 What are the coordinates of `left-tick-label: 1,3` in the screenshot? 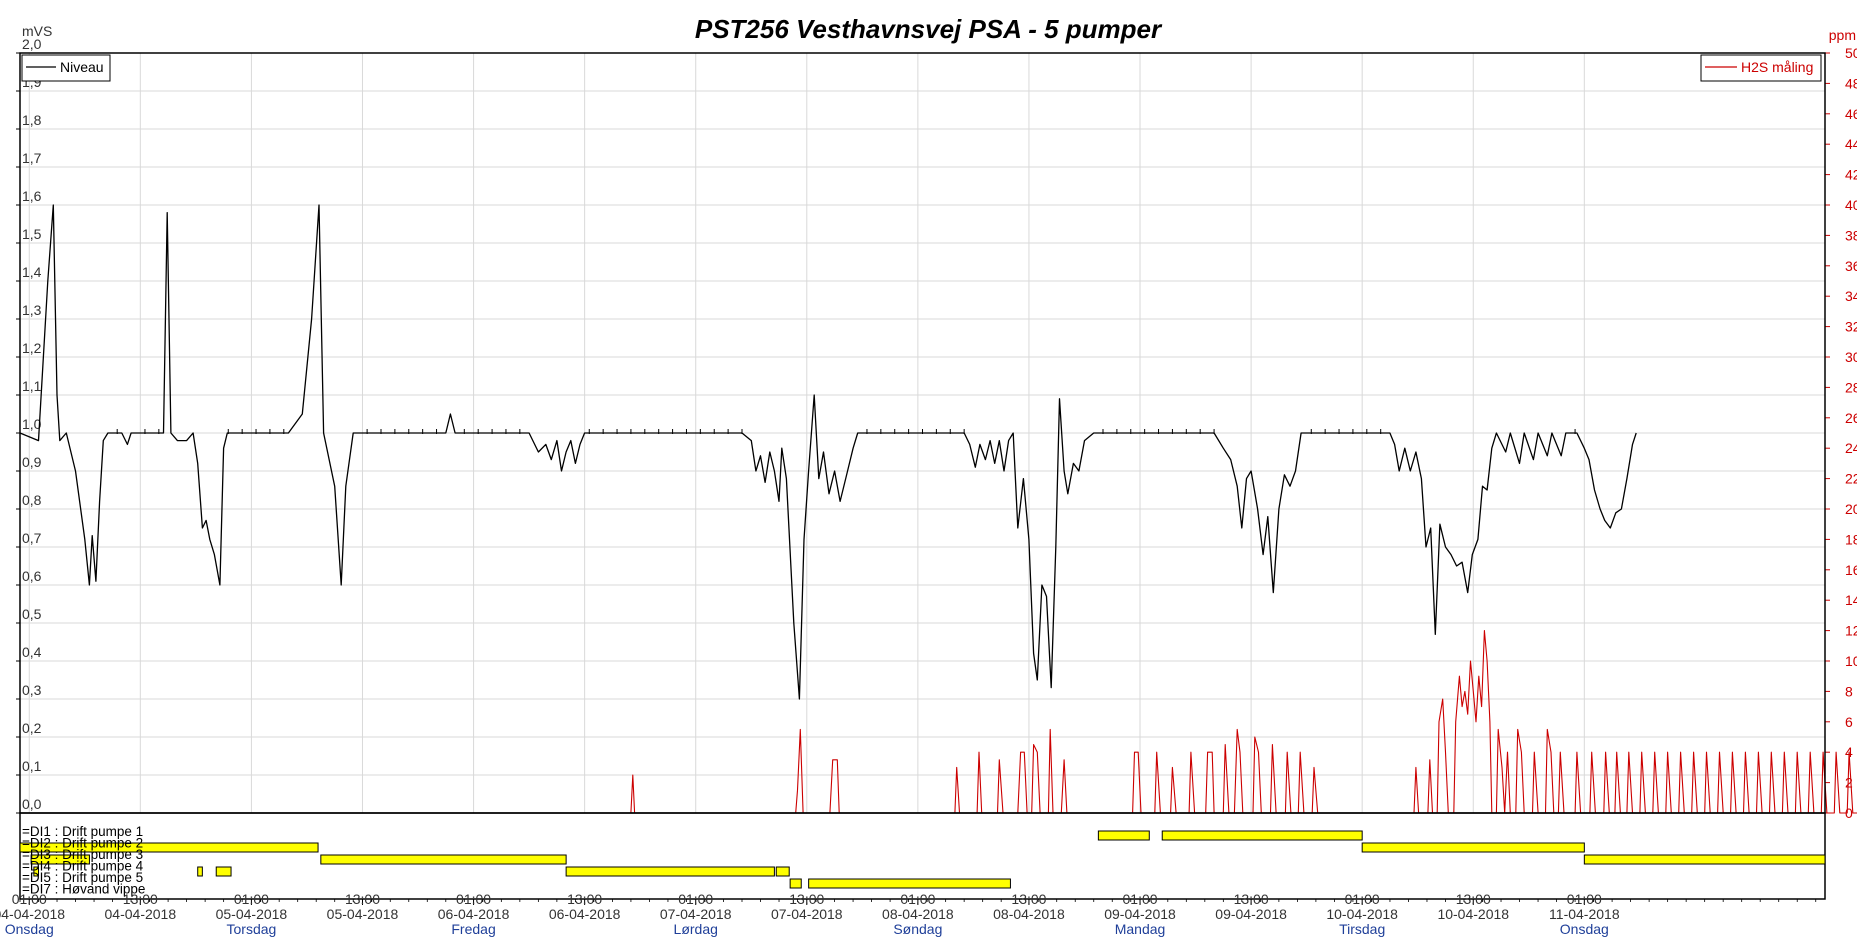 It's located at (32, 310).